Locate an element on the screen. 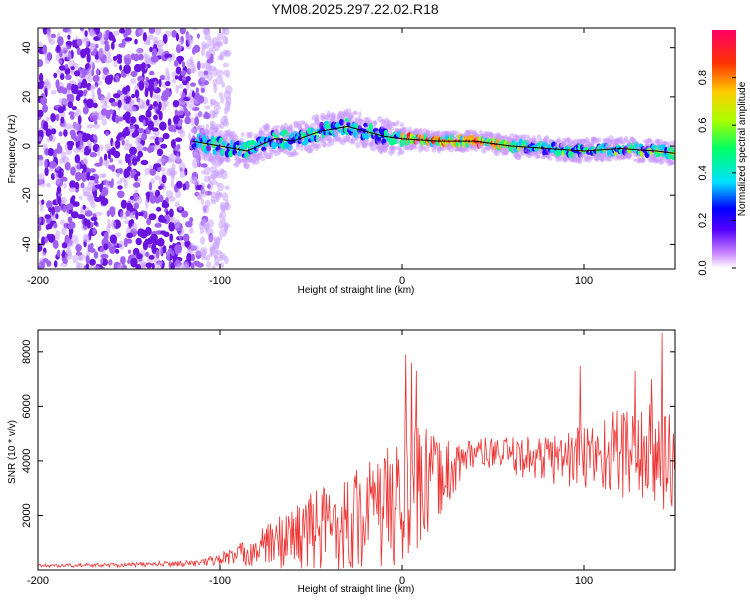 This screenshot has height=600, width=750. snr-xtick-label: -100 is located at coordinates (220, 581).